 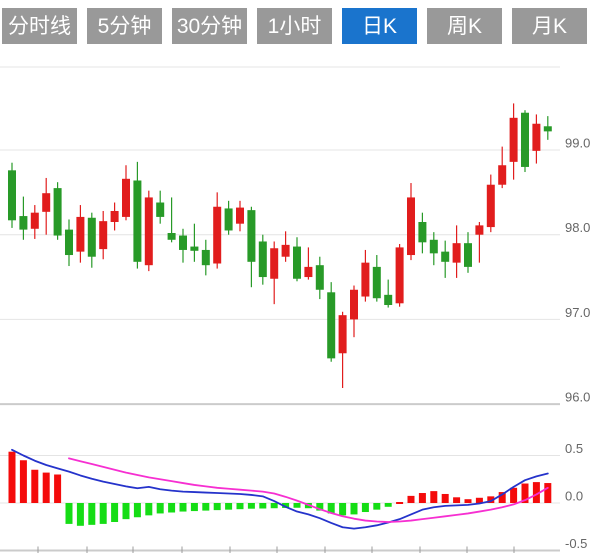 What do you see at coordinates (574, 448) in the screenshot?
I see `macd-axis-label: 0.5` at bounding box center [574, 448].